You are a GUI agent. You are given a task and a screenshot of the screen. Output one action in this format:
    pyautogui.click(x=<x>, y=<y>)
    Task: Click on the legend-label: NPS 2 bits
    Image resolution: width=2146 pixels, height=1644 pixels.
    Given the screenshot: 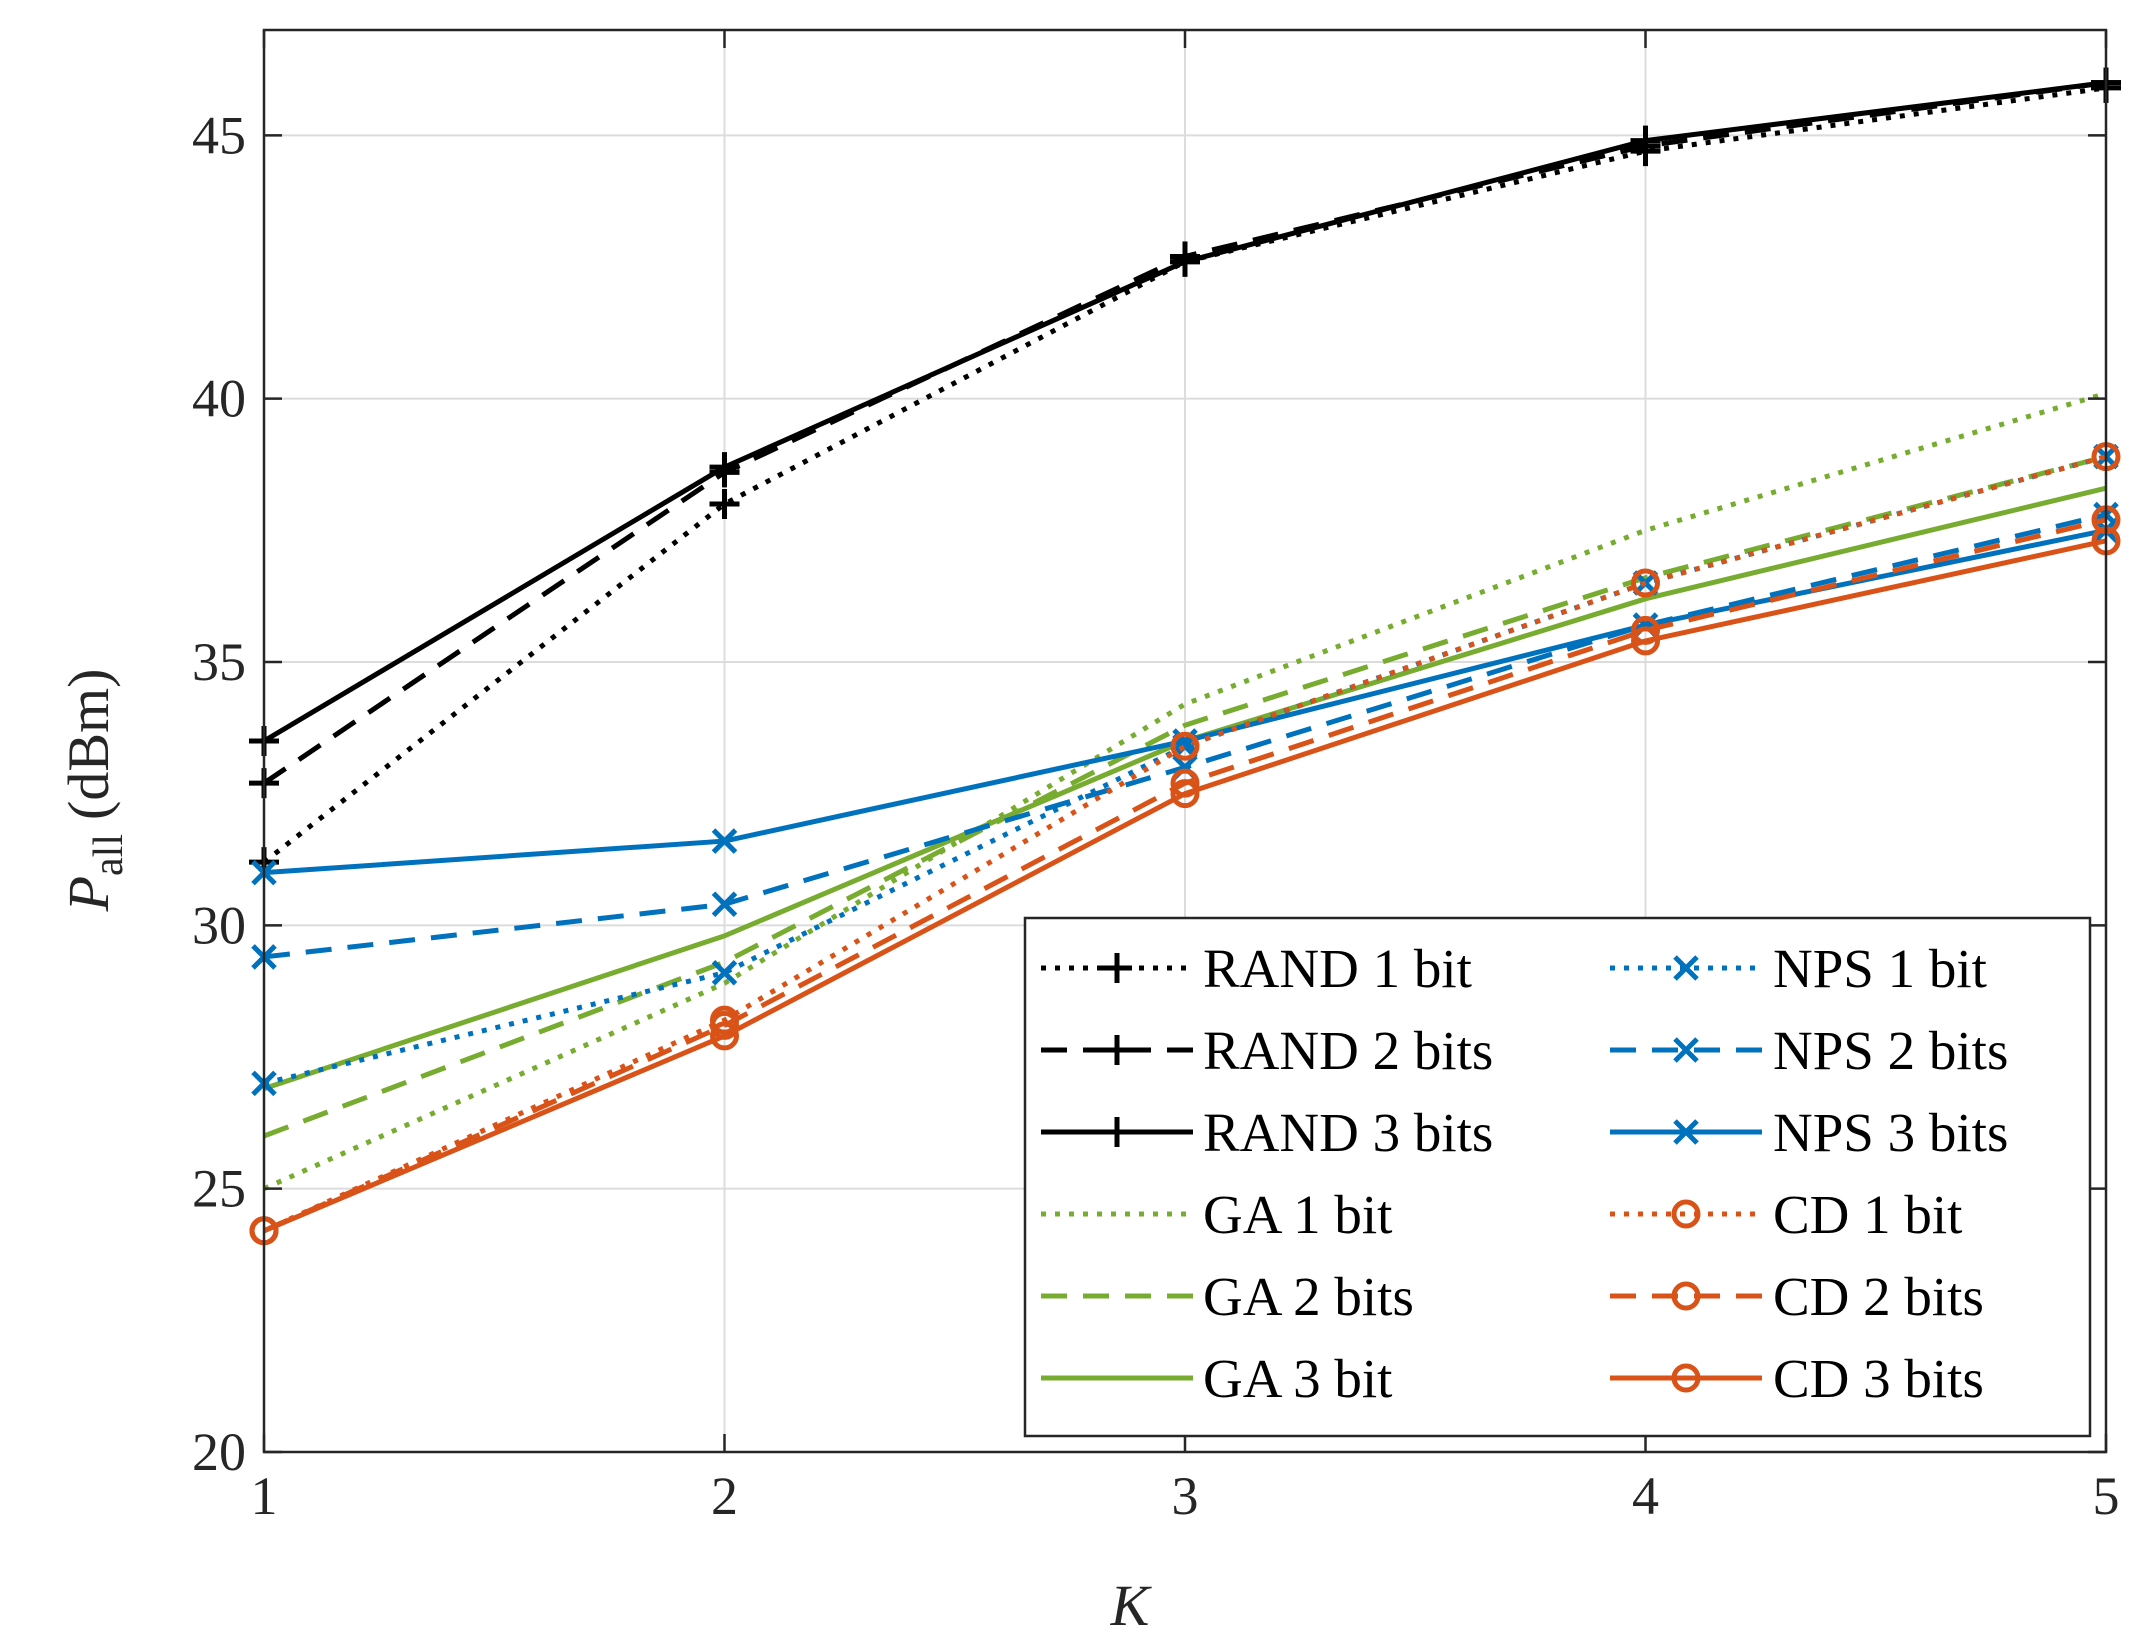 What is the action you would take?
    pyautogui.click(x=1890, y=1050)
    